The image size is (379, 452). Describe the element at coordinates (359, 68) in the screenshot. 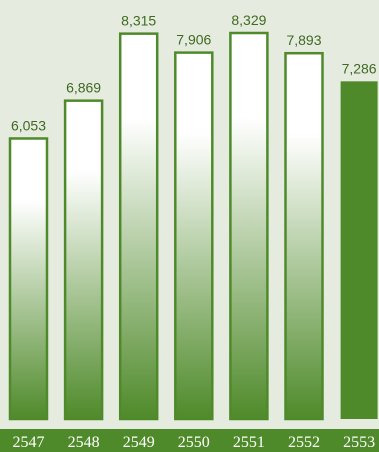

I see `value-label-2553: 7,286` at that location.